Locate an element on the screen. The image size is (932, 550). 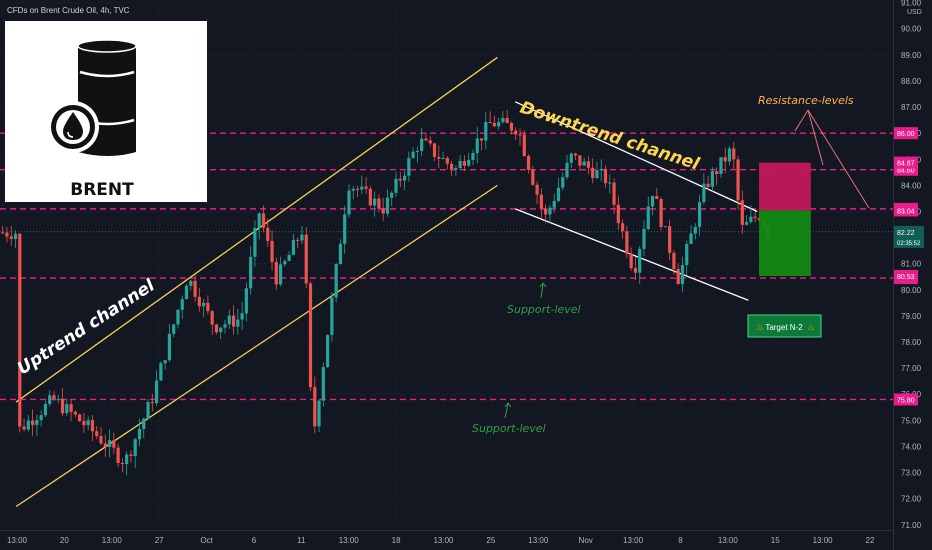
price-tick-label: 75.00 is located at coordinates (911, 420).